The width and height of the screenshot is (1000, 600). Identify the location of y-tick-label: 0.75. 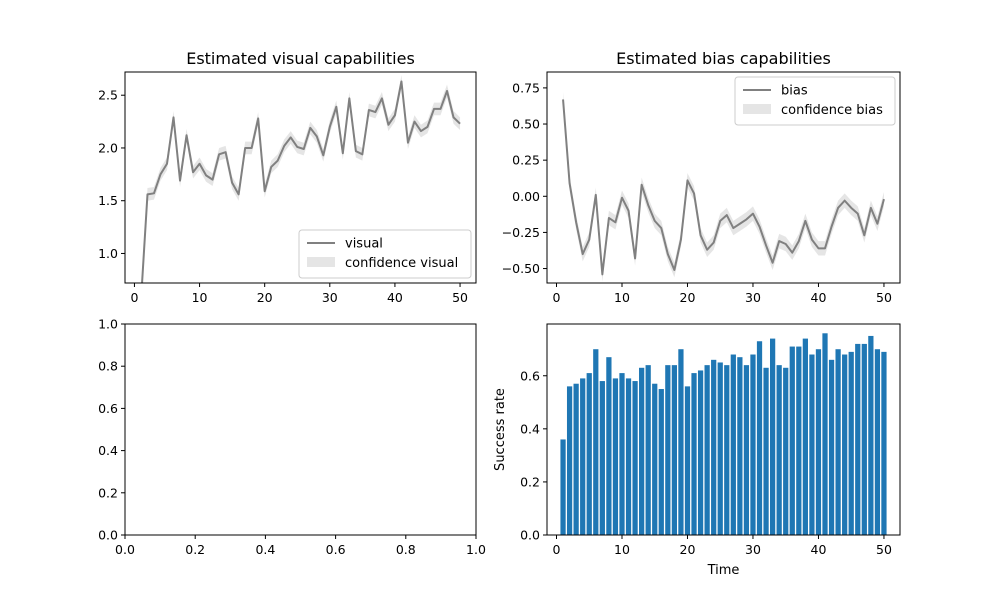
(526, 87).